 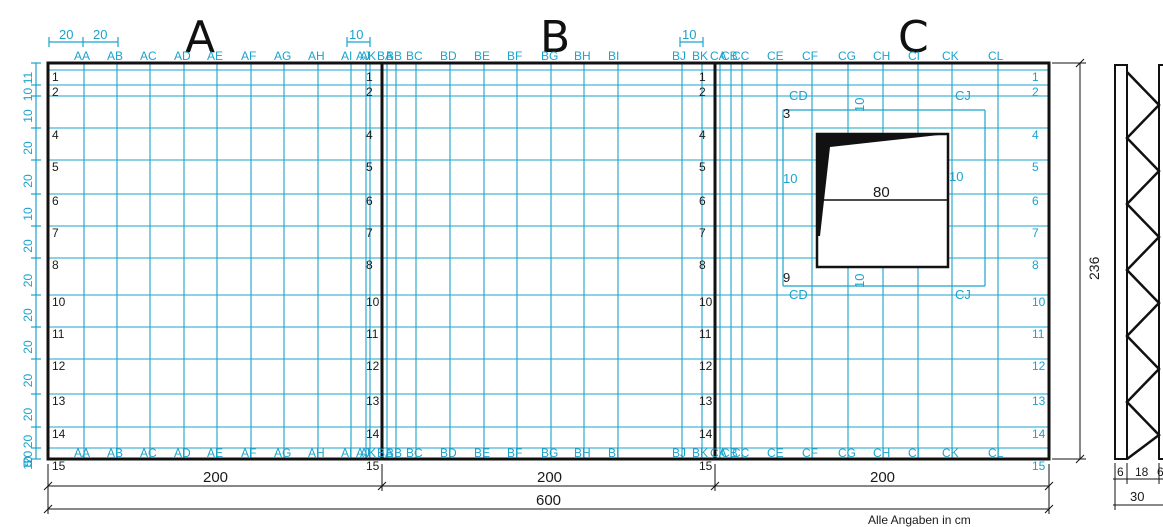 What do you see at coordinates (798, 95) in the screenshot?
I see `opening-label-cd-top: CD` at bounding box center [798, 95].